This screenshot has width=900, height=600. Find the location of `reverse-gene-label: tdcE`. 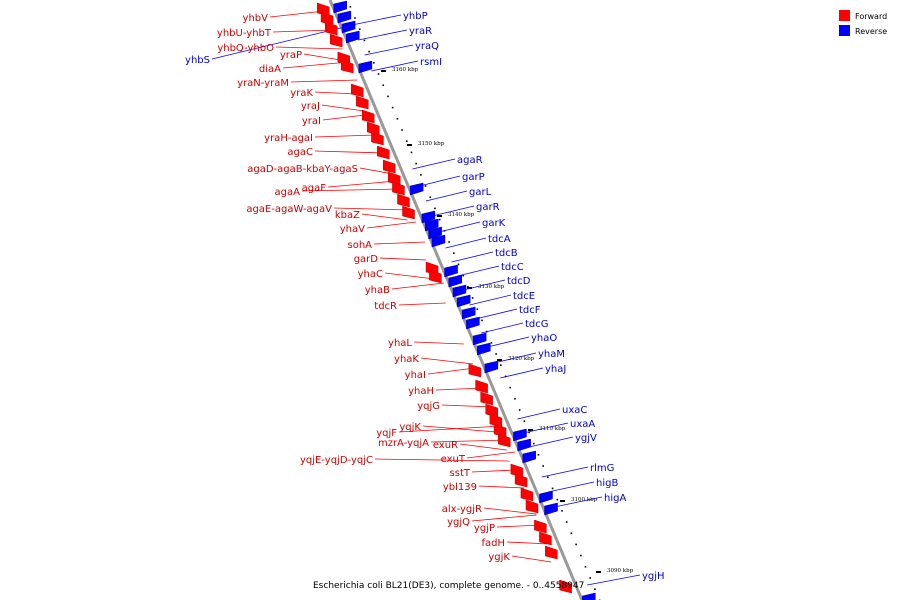

reverse-gene-label: tdcE is located at coordinates (524, 296).